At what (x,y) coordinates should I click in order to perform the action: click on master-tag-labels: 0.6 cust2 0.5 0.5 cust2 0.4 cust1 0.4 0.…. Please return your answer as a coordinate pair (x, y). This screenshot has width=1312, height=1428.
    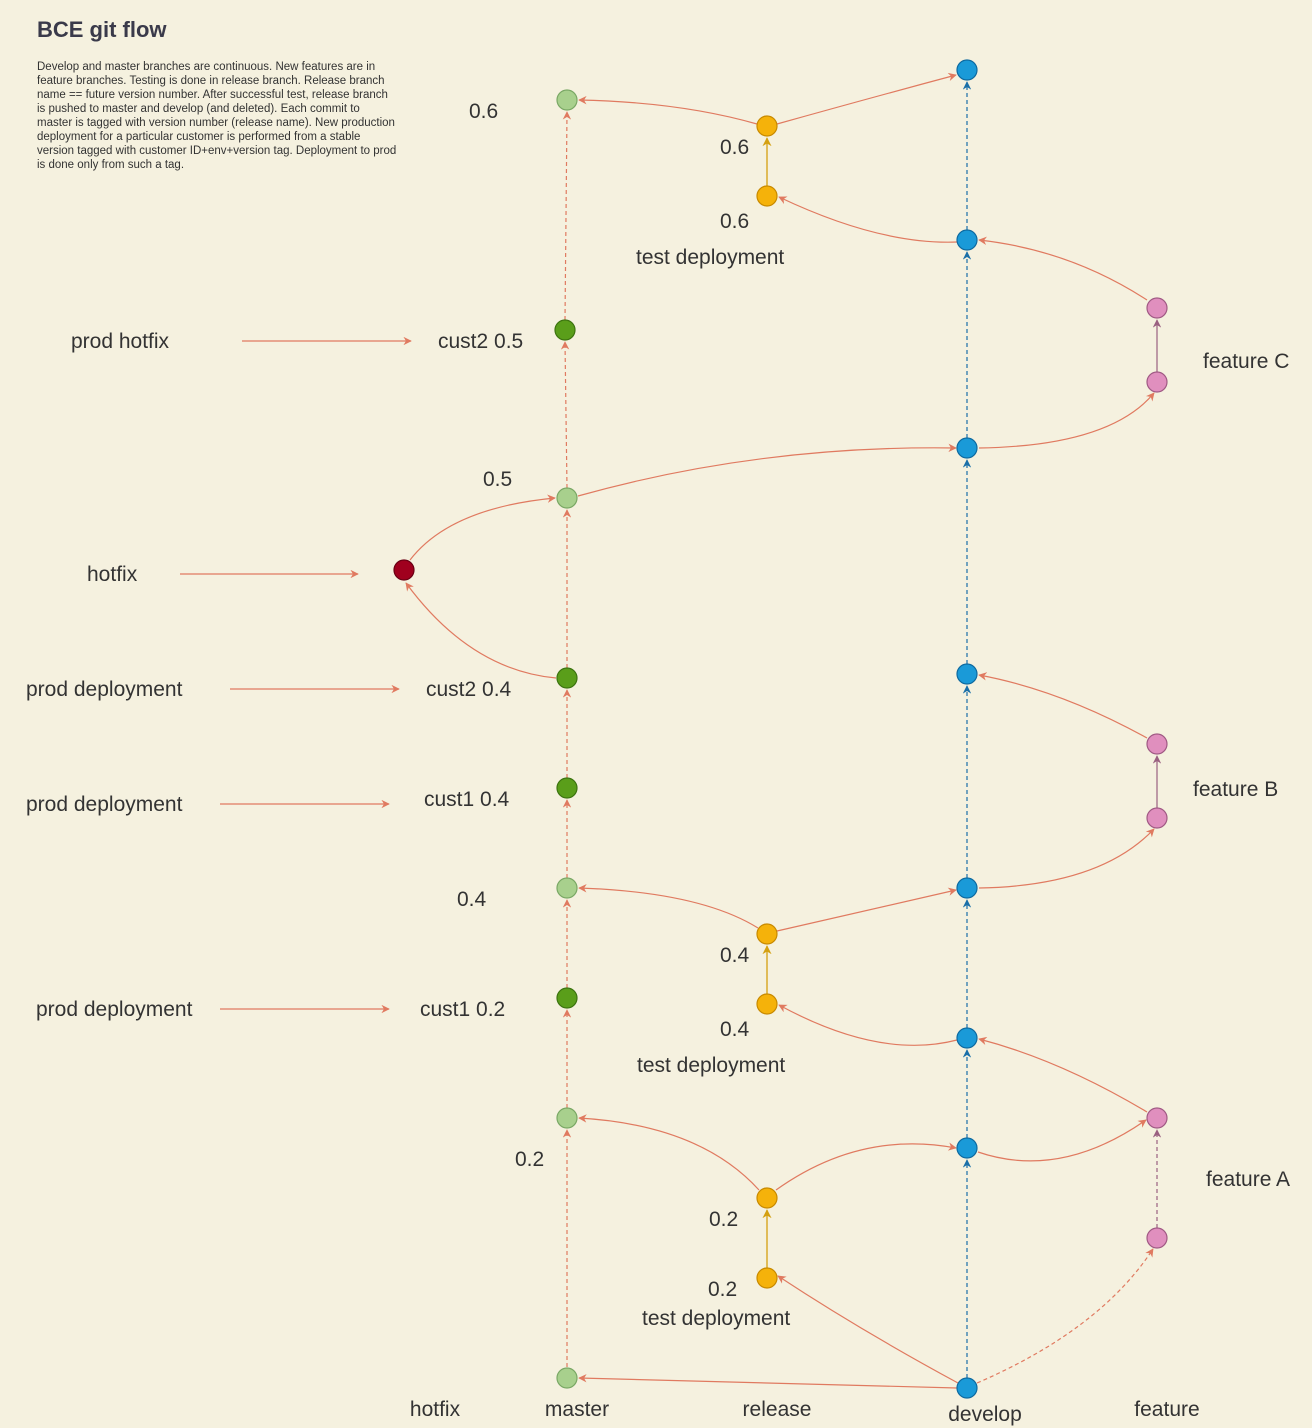
    Looking at the image, I should click on (482, 635).